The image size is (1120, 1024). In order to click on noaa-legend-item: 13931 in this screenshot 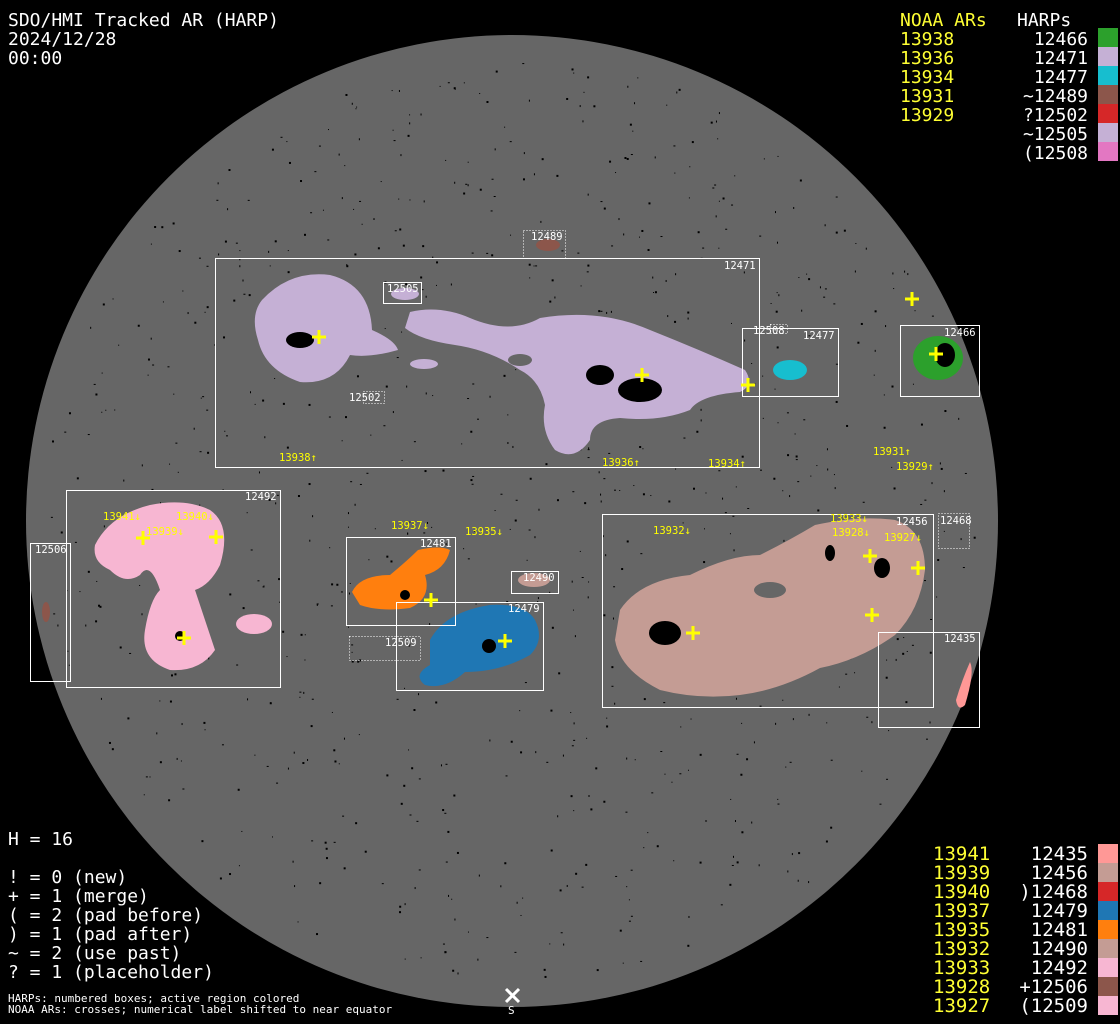, I will do `click(927, 96)`.